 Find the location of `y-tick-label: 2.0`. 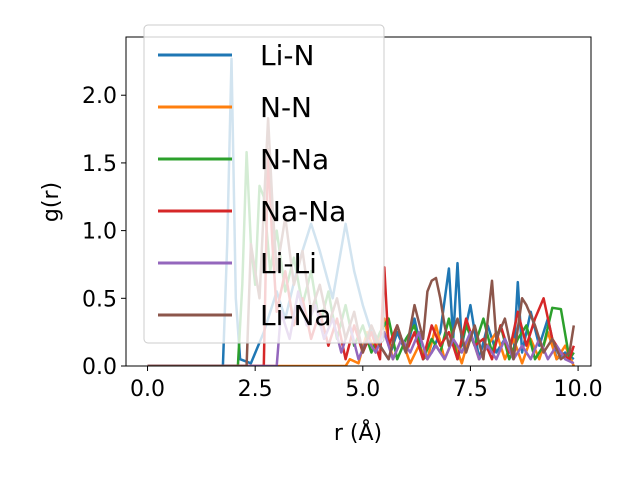

y-tick-label: 2.0 is located at coordinates (99, 96).